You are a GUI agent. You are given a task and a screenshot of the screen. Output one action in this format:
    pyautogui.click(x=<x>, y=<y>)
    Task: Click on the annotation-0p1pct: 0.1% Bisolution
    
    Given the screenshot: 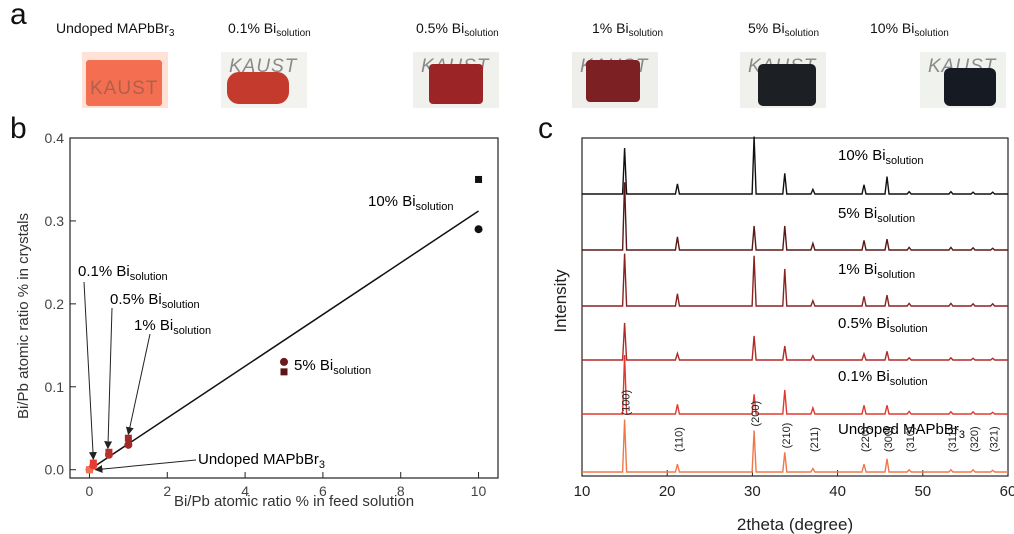 What is the action you would take?
    pyautogui.click(x=123, y=273)
    